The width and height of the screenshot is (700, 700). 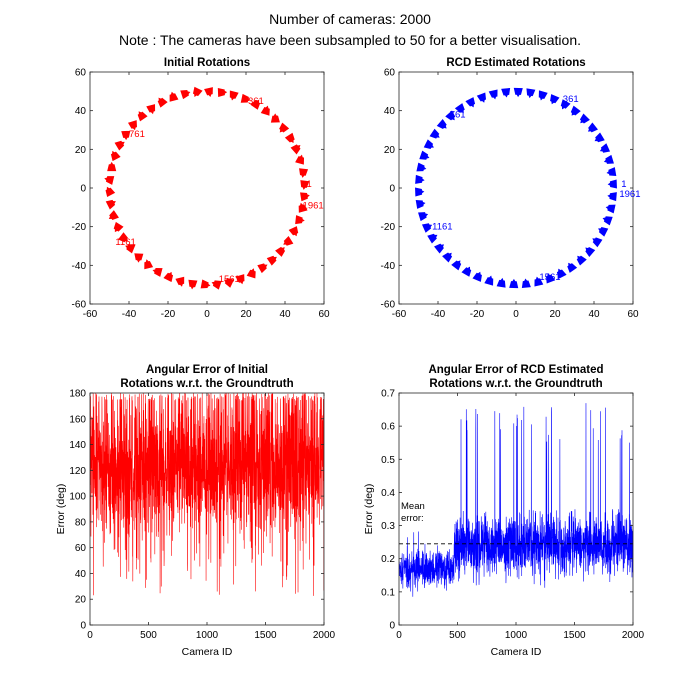 I want to click on mean-error-label-line-2: error:, so click(x=412, y=518).